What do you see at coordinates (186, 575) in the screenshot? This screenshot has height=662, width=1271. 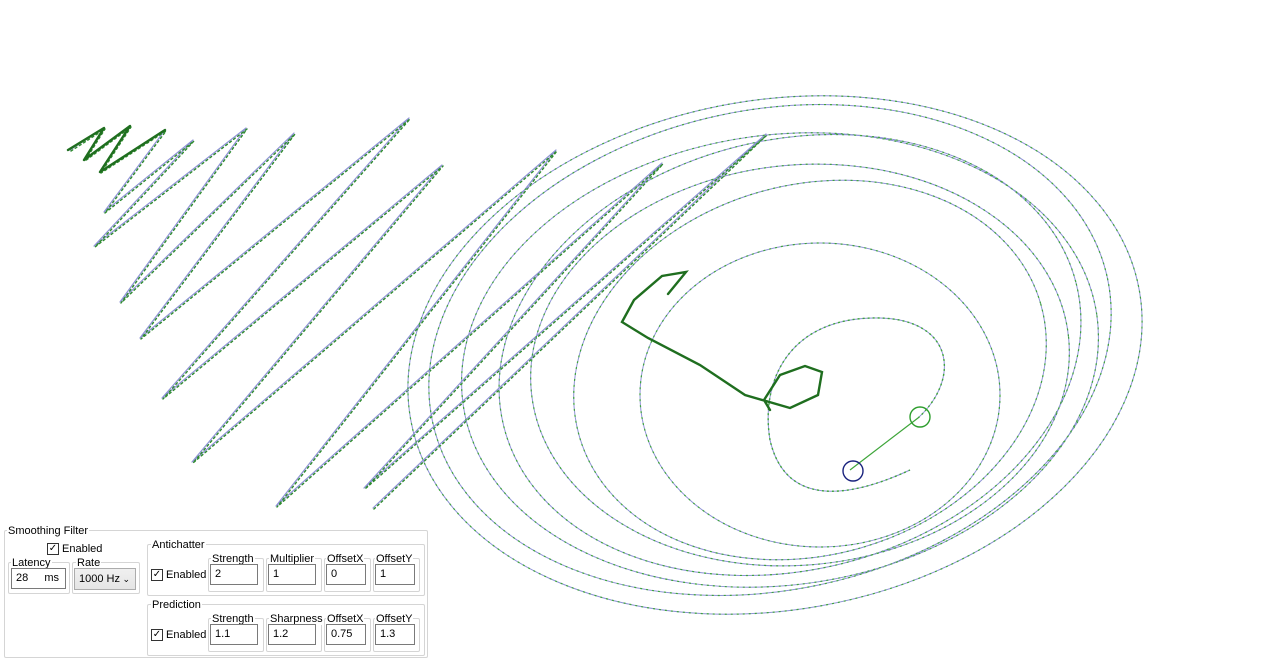 I see `antichatter-enabled-label: Enabled` at bounding box center [186, 575].